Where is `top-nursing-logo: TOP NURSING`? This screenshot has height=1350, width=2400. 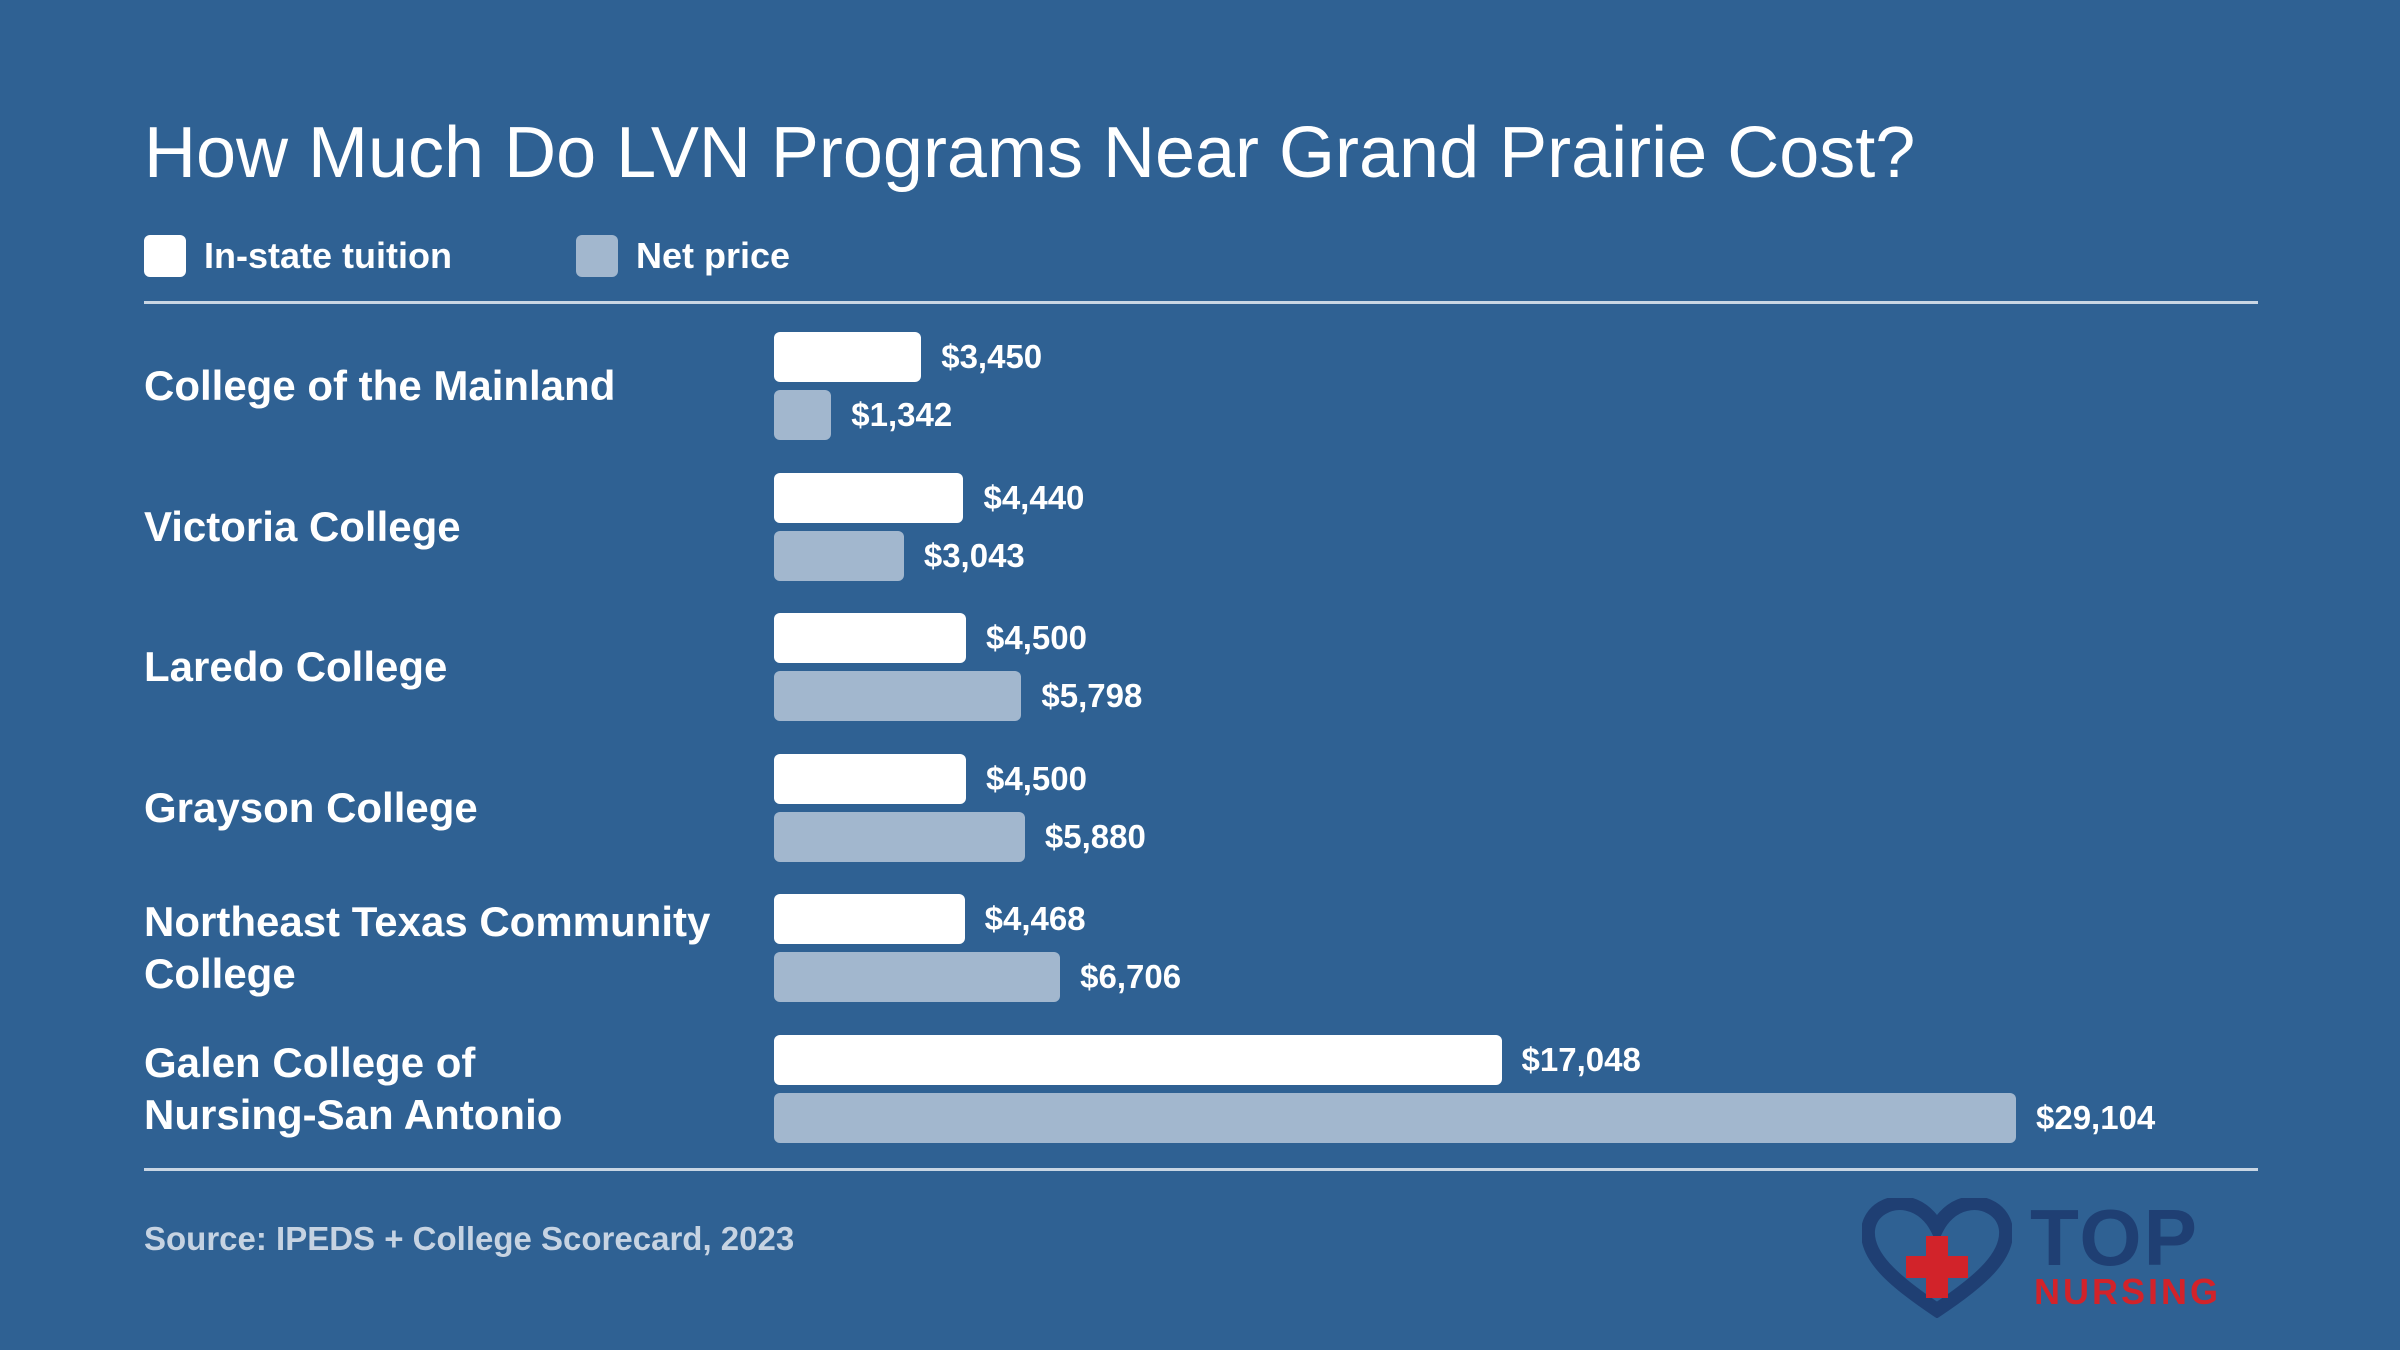 top-nursing-logo: TOP NURSING is located at coordinates (2062, 1258).